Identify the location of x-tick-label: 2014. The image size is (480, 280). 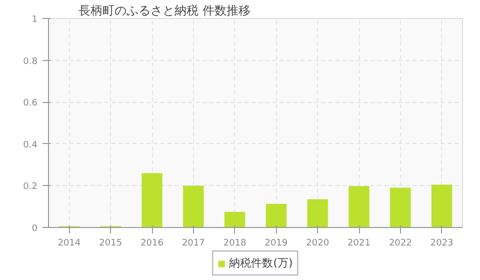
(69, 243).